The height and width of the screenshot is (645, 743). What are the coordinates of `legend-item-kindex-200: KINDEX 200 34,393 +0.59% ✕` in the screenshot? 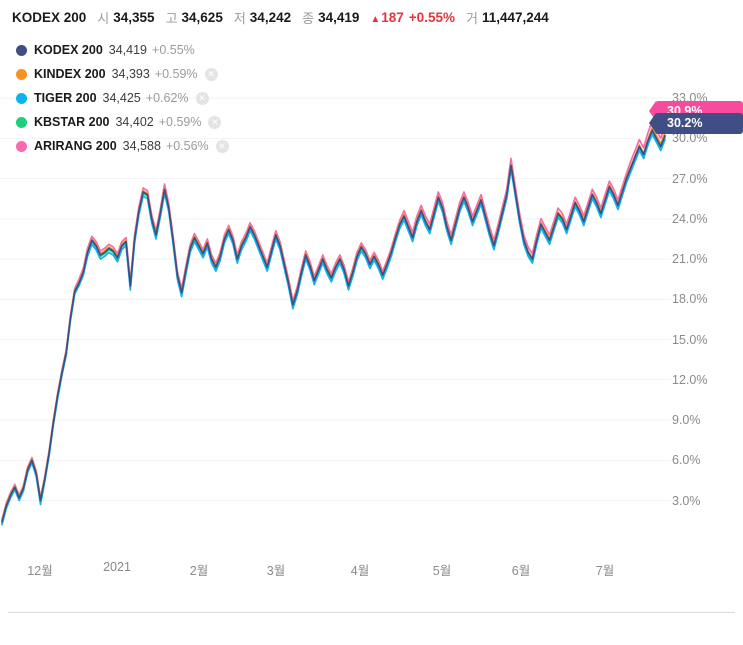 It's located at (122, 74).